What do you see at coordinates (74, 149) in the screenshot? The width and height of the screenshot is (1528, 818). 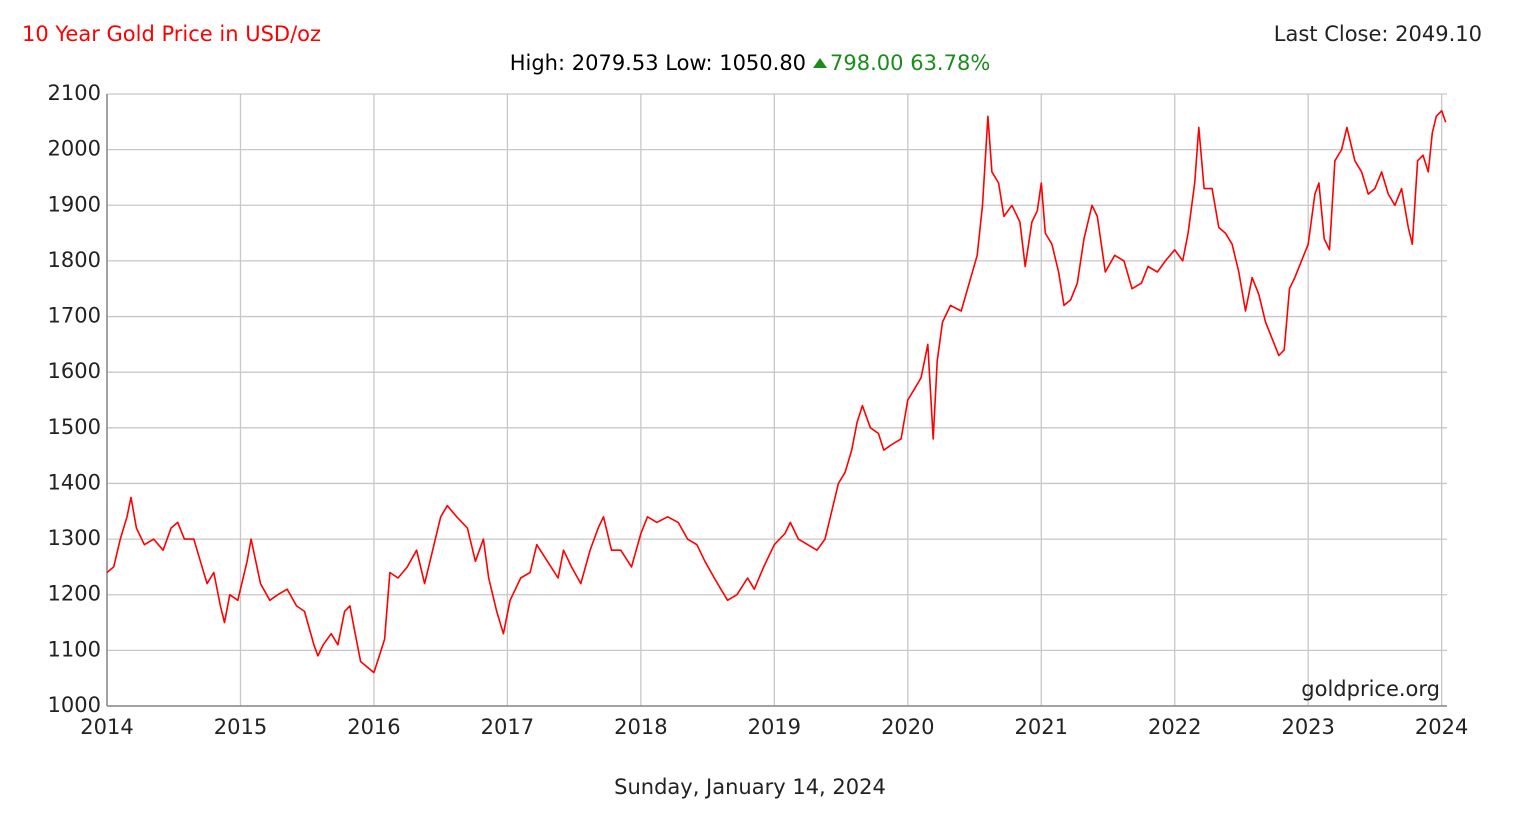 I see `y-tick-label: 2000` at bounding box center [74, 149].